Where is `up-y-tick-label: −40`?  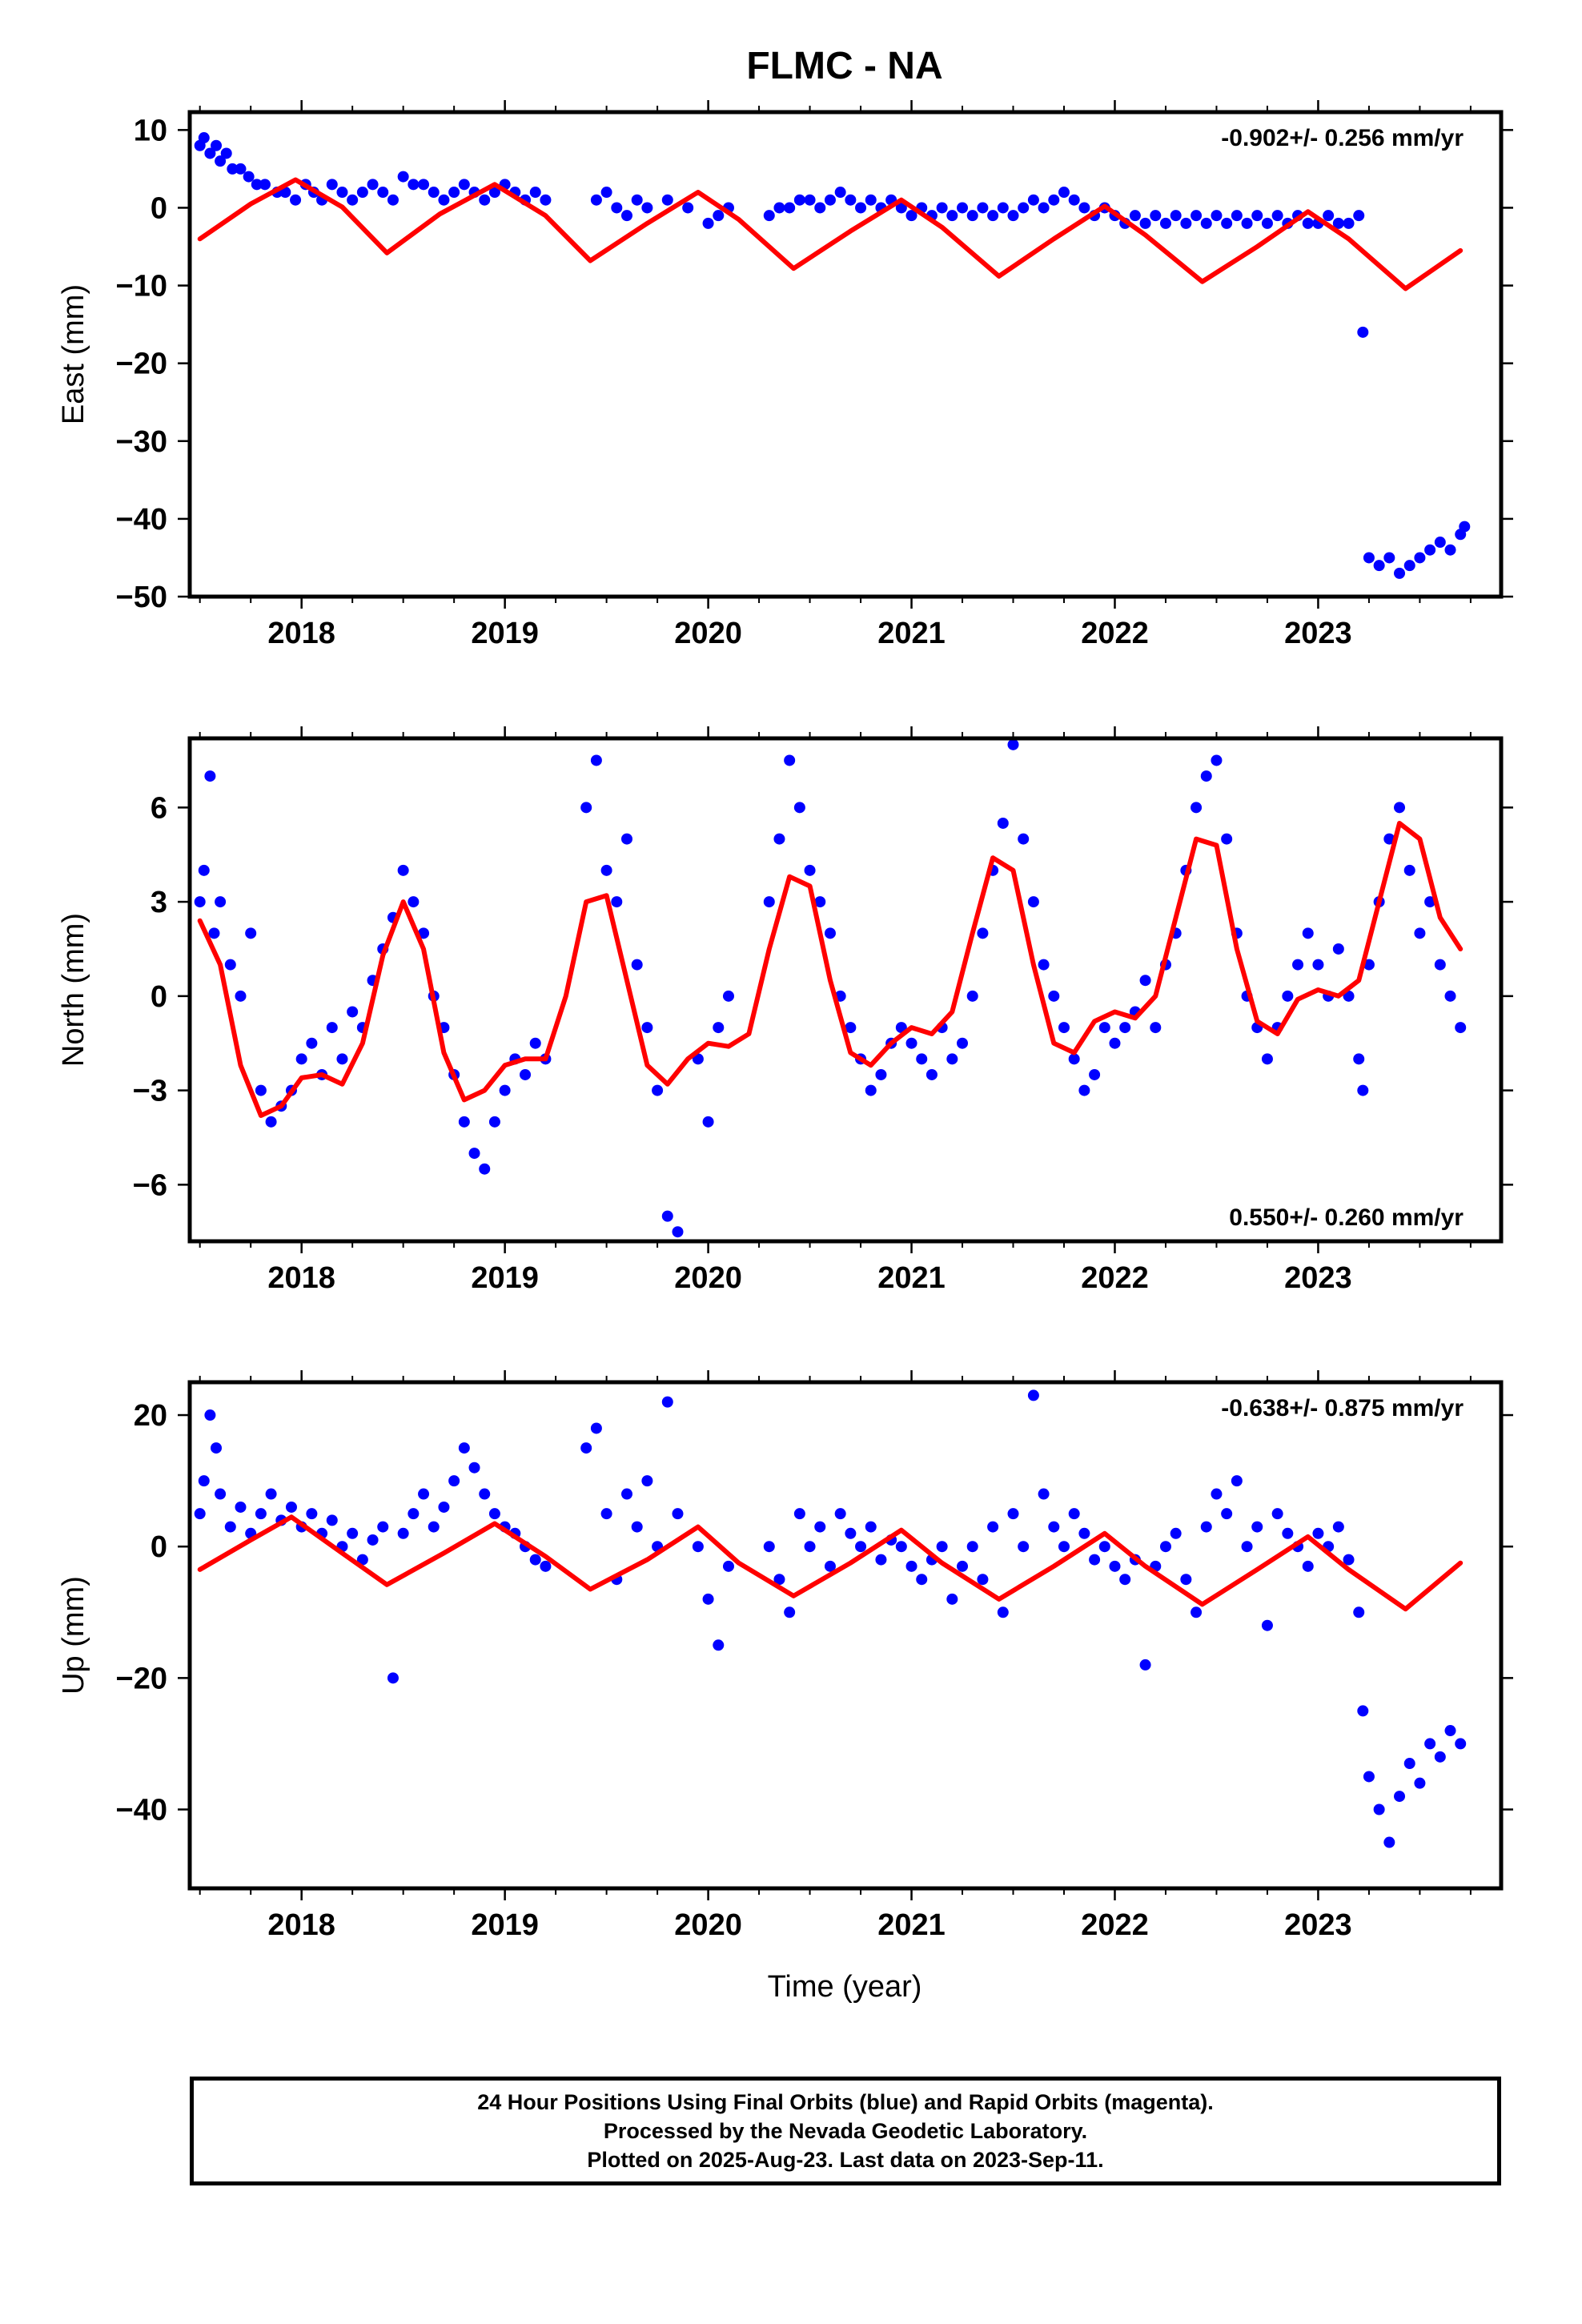
up-y-tick-label: −40 is located at coordinates (141, 1810).